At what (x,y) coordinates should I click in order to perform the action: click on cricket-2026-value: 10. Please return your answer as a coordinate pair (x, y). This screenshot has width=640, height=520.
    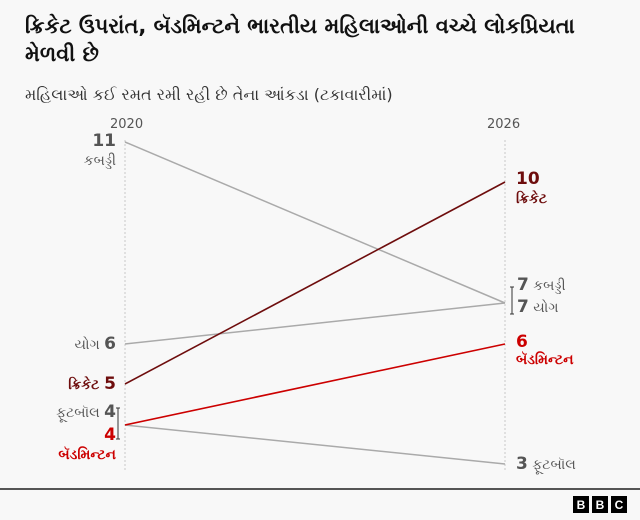
    Looking at the image, I should click on (528, 179).